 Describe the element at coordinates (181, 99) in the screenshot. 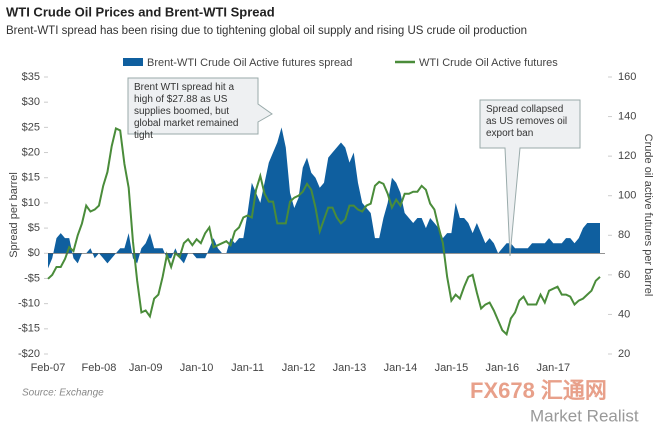

I see `annotation-line: high of $27.88 as US` at that location.